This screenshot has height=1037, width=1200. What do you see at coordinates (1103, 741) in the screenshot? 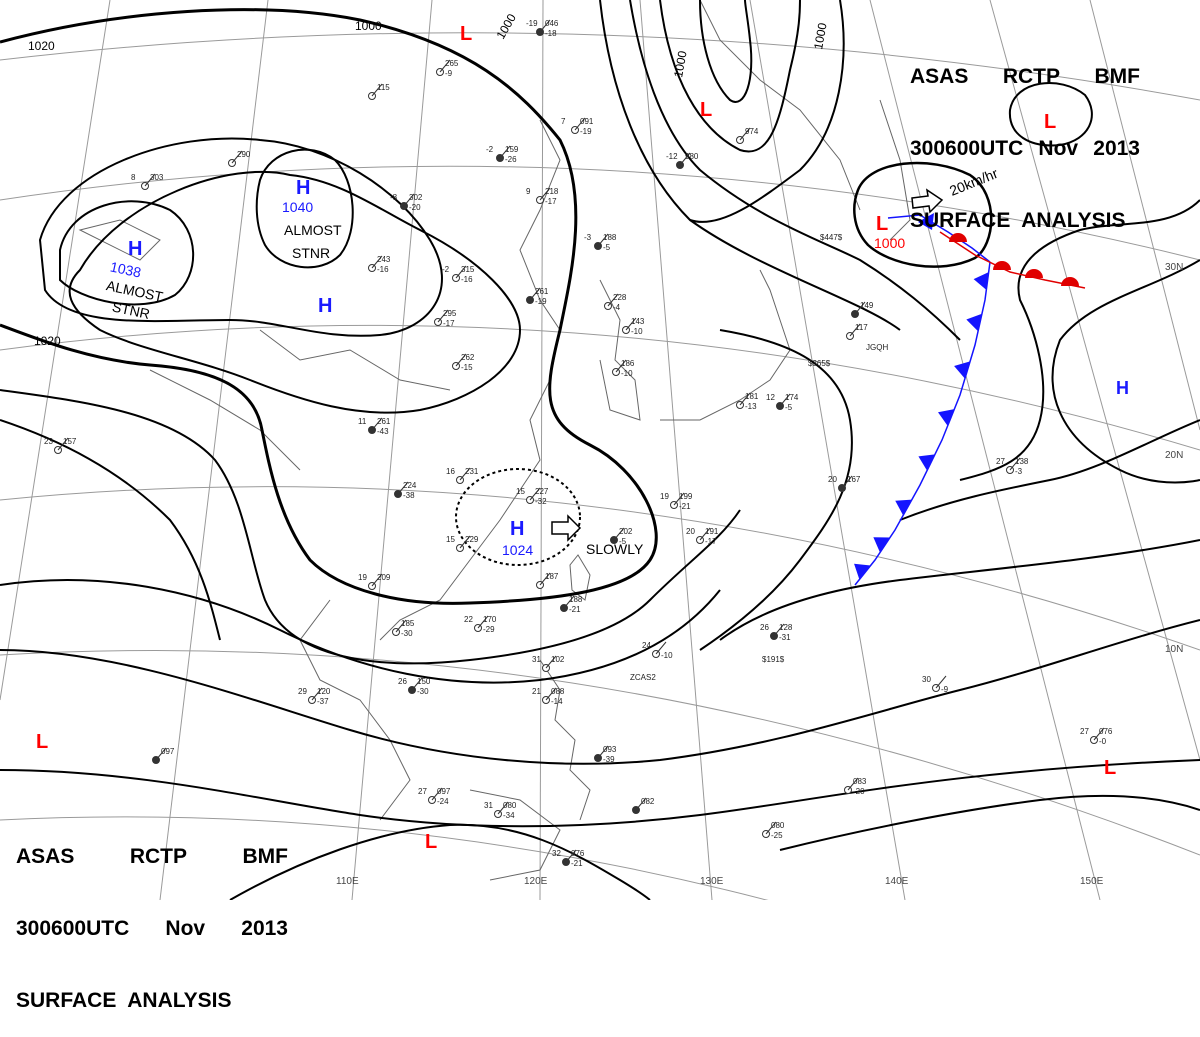
I see `station-dewpoint: -0` at bounding box center [1103, 741].